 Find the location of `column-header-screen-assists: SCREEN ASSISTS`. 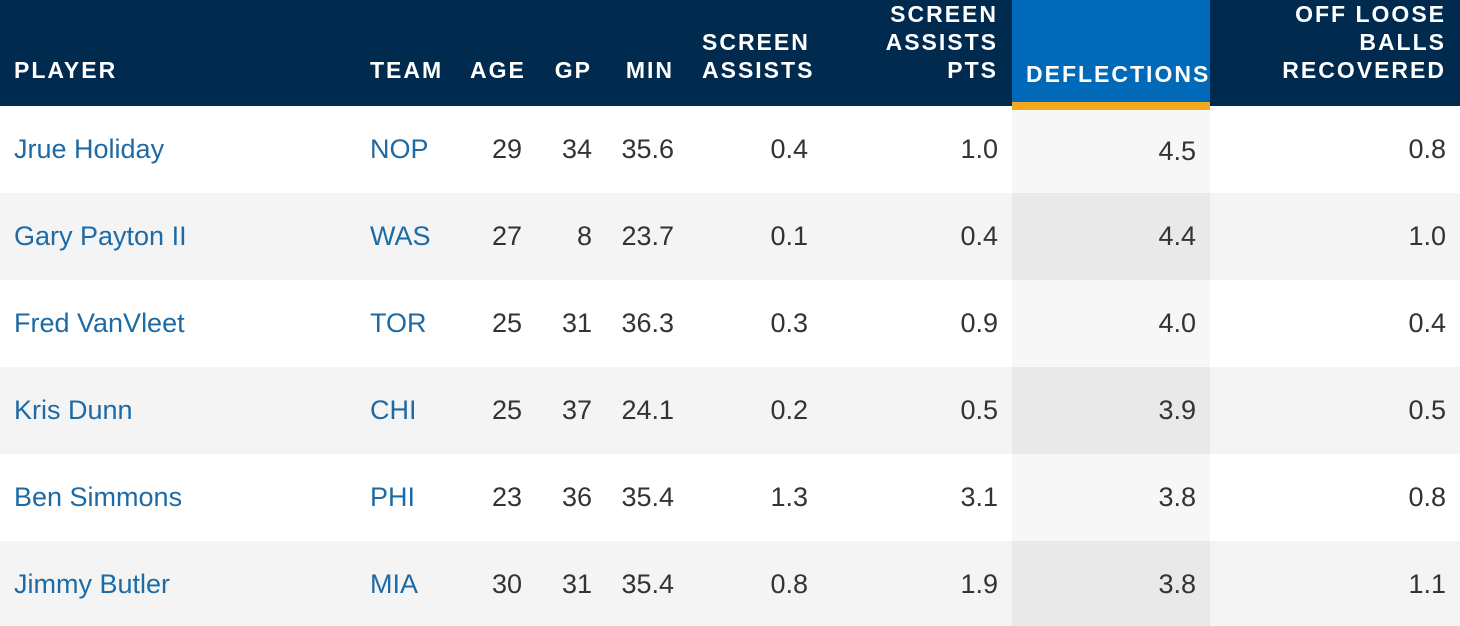

column-header-screen-assists: SCREEN ASSISTS is located at coordinates (755, 53).